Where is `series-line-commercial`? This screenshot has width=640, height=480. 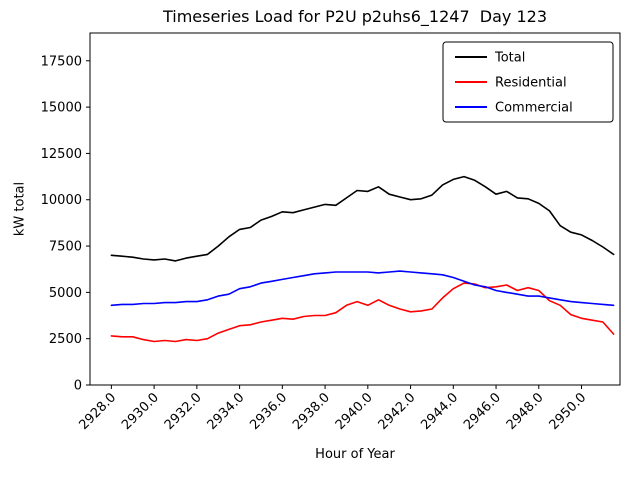
series-line-commercial is located at coordinates (362, 288).